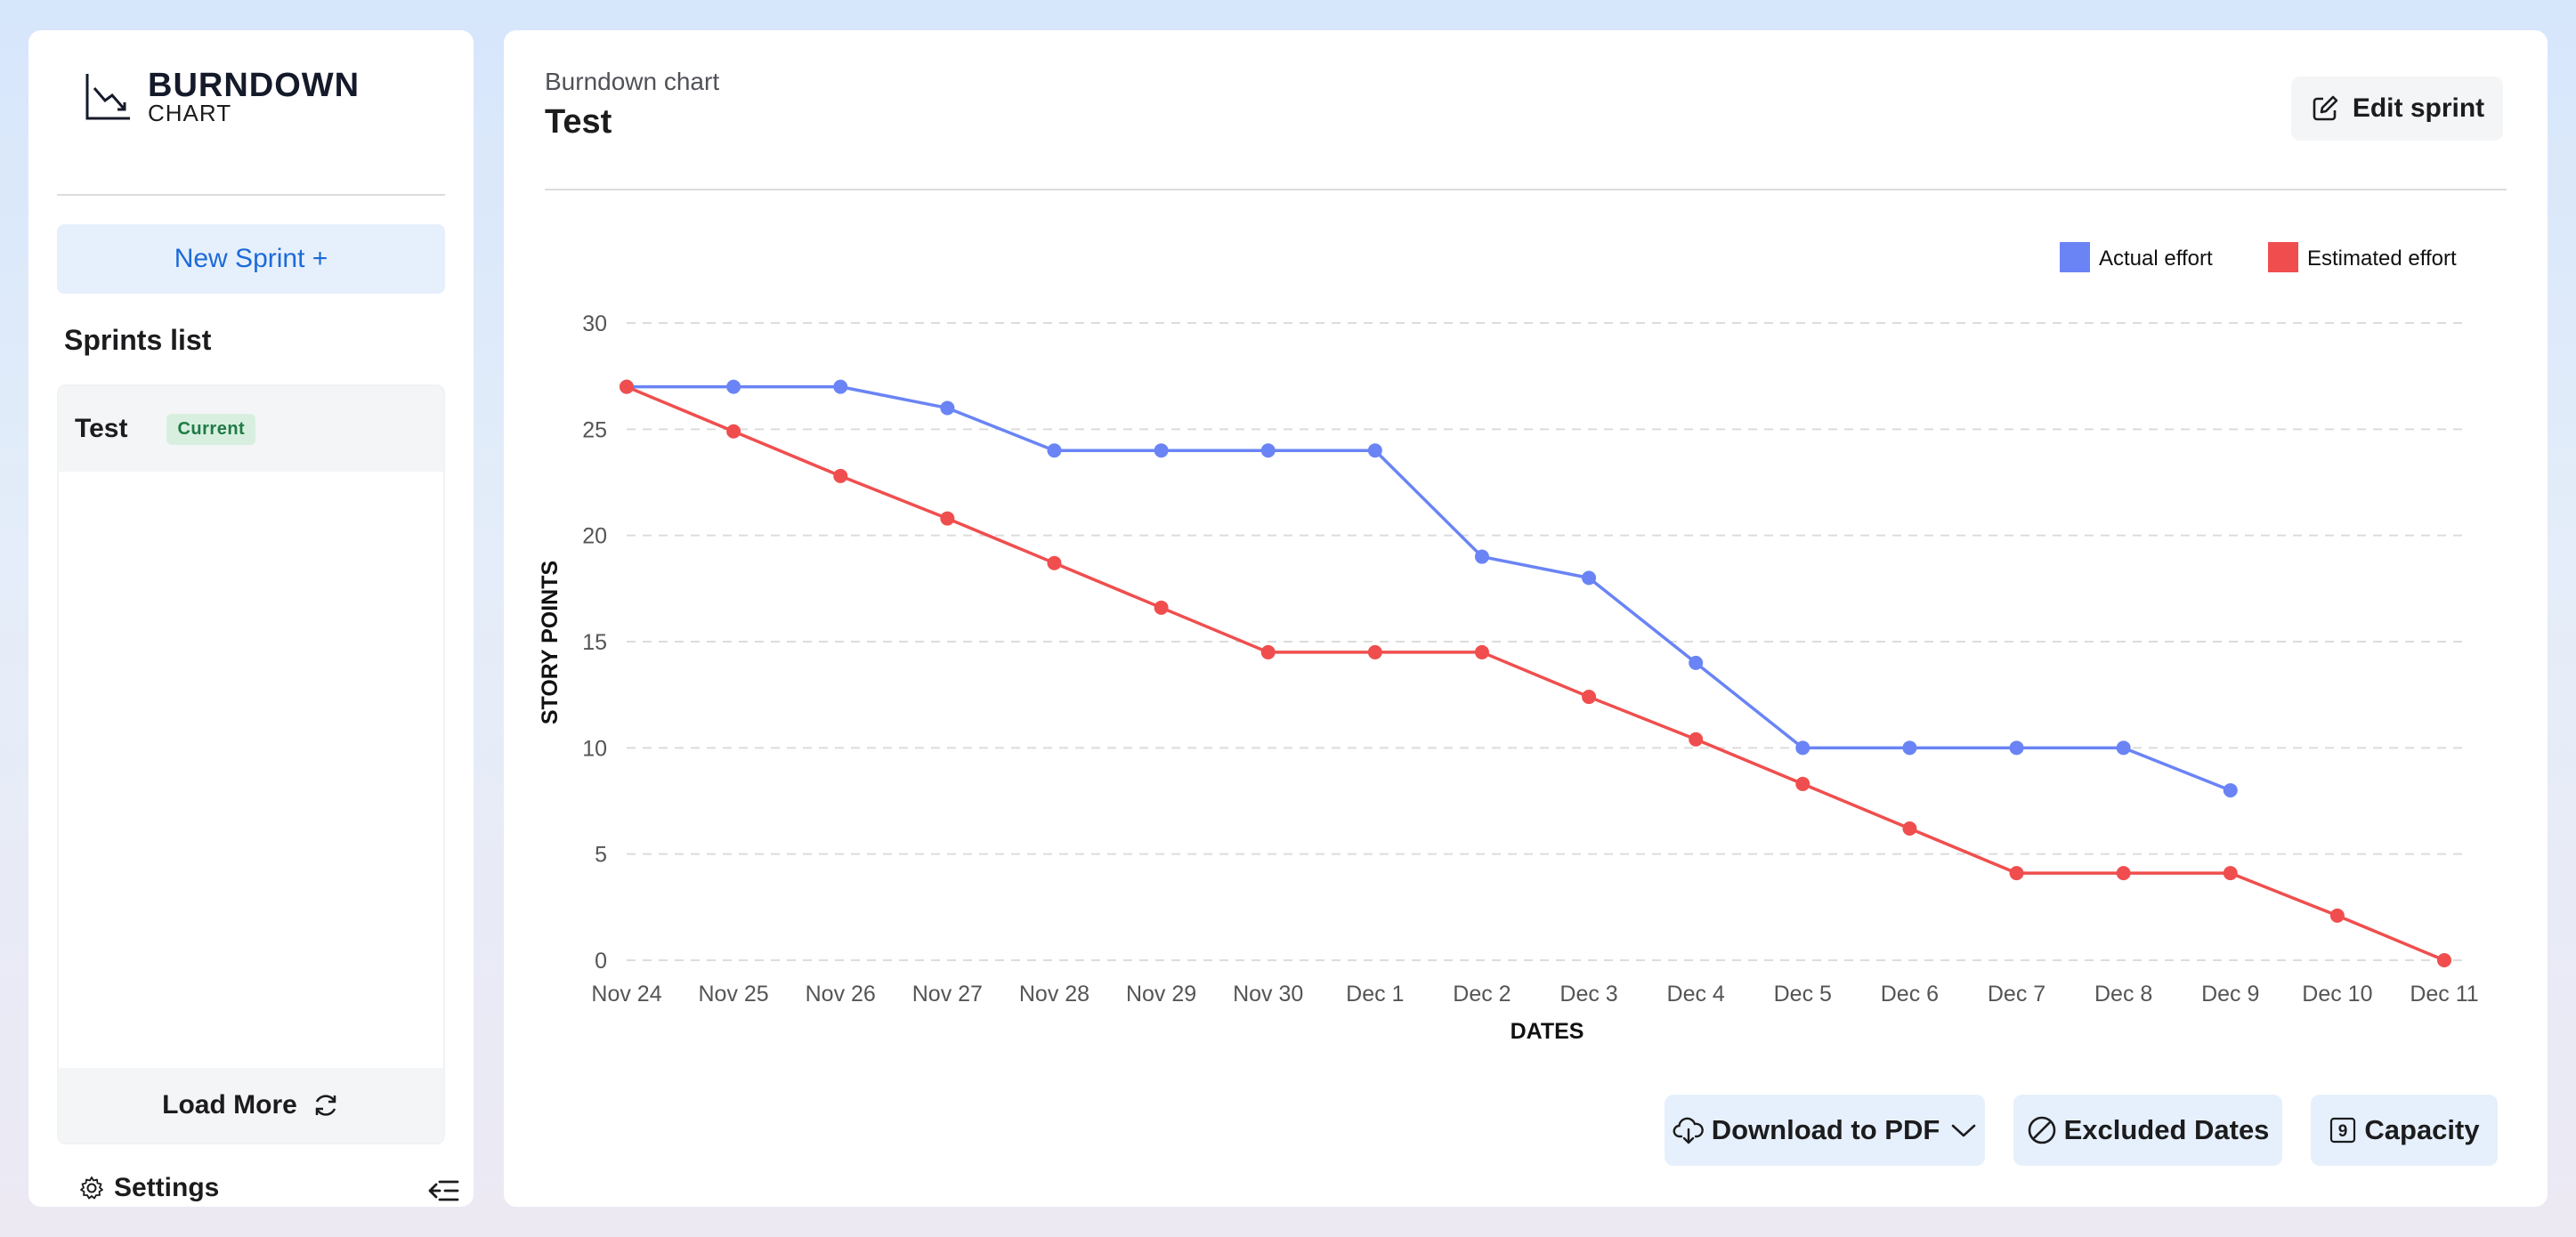  What do you see at coordinates (551, 642) in the screenshot?
I see `y-axis-title: STORY POINTS` at bounding box center [551, 642].